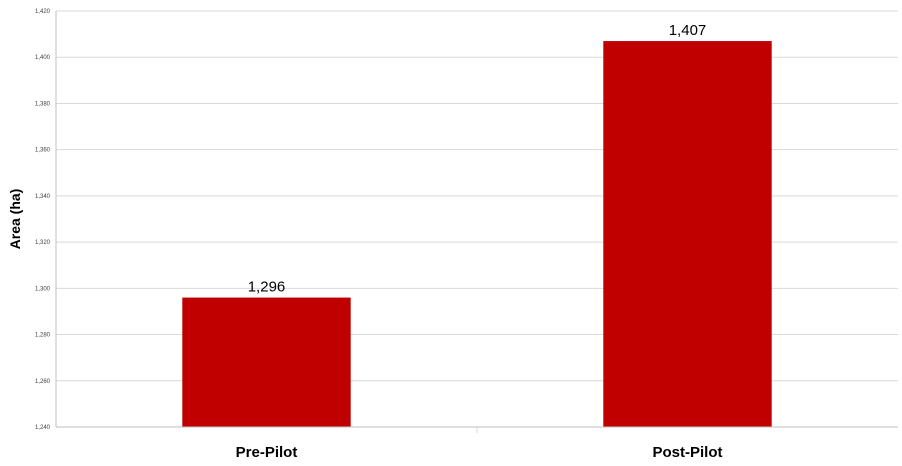  I want to click on y-tick-label: 1,260, so click(43, 382).